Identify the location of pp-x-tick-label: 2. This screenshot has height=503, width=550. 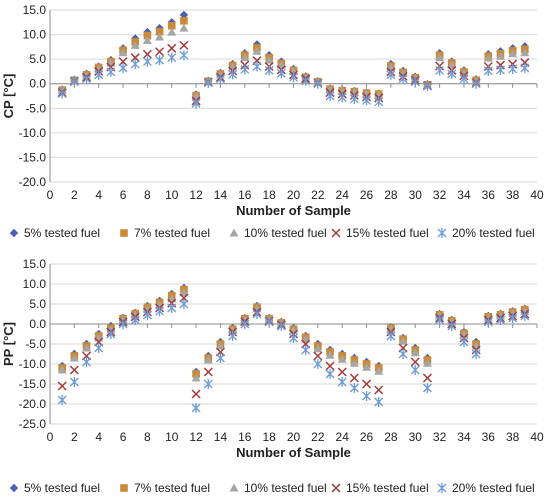
(74, 437).